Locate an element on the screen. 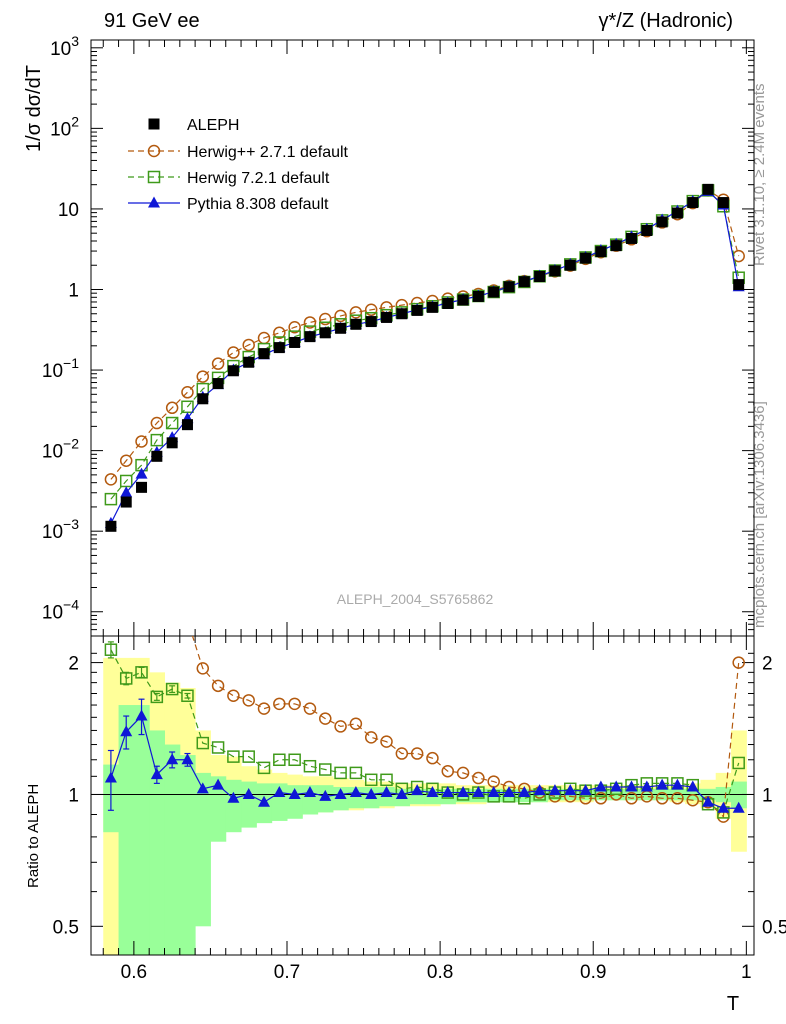 The image size is (786, 1024). legend-marker is located at coordinates (154, 202).